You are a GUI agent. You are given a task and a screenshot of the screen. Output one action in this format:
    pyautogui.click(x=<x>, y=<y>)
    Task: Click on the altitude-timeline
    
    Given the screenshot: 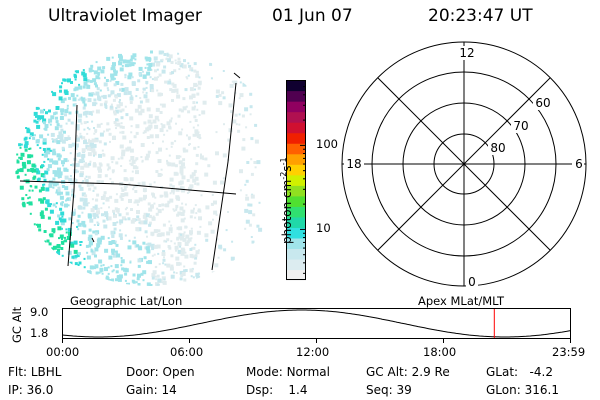 What is the action you would take?
    pyautogui.click(x=316, y=325)
    